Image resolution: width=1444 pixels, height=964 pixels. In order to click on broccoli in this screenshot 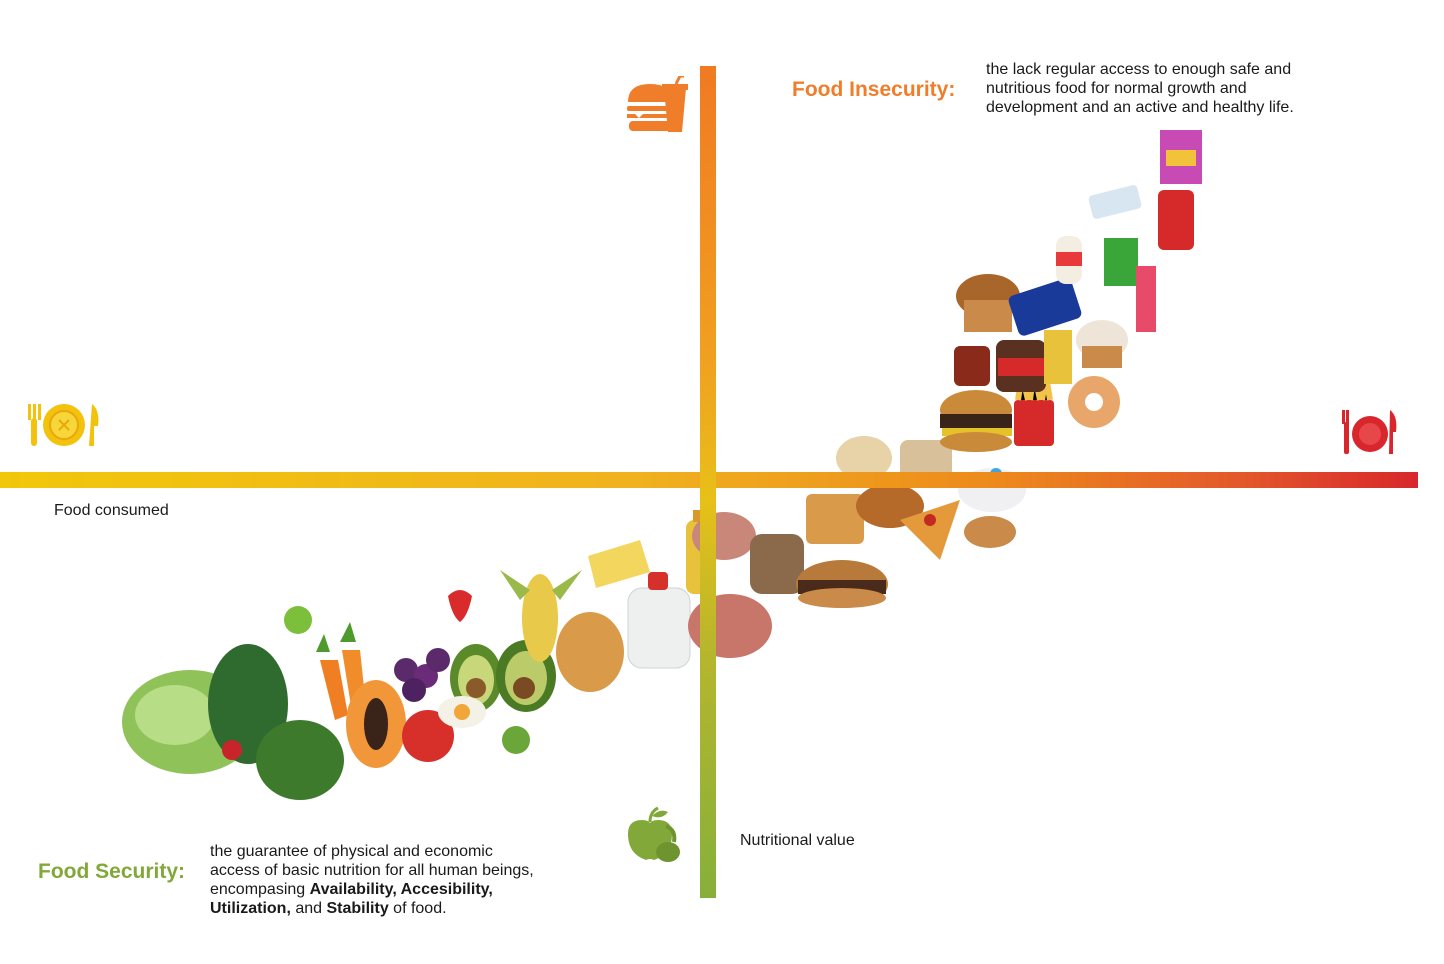, I will do `click(300, 760)`.